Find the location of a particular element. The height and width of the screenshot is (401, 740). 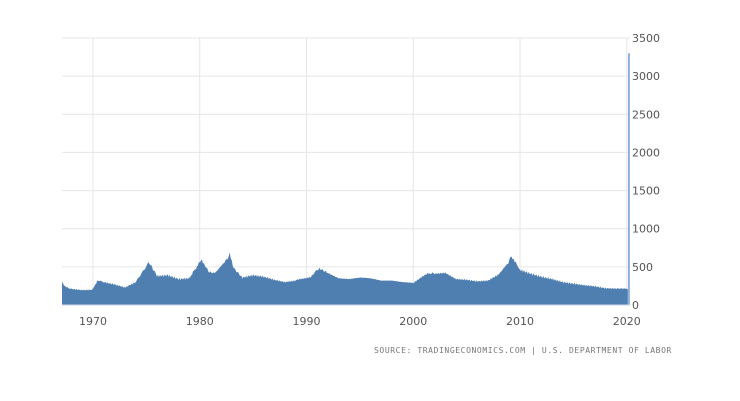

x-tick-label: 1980 is located at coordinates (200, 321).